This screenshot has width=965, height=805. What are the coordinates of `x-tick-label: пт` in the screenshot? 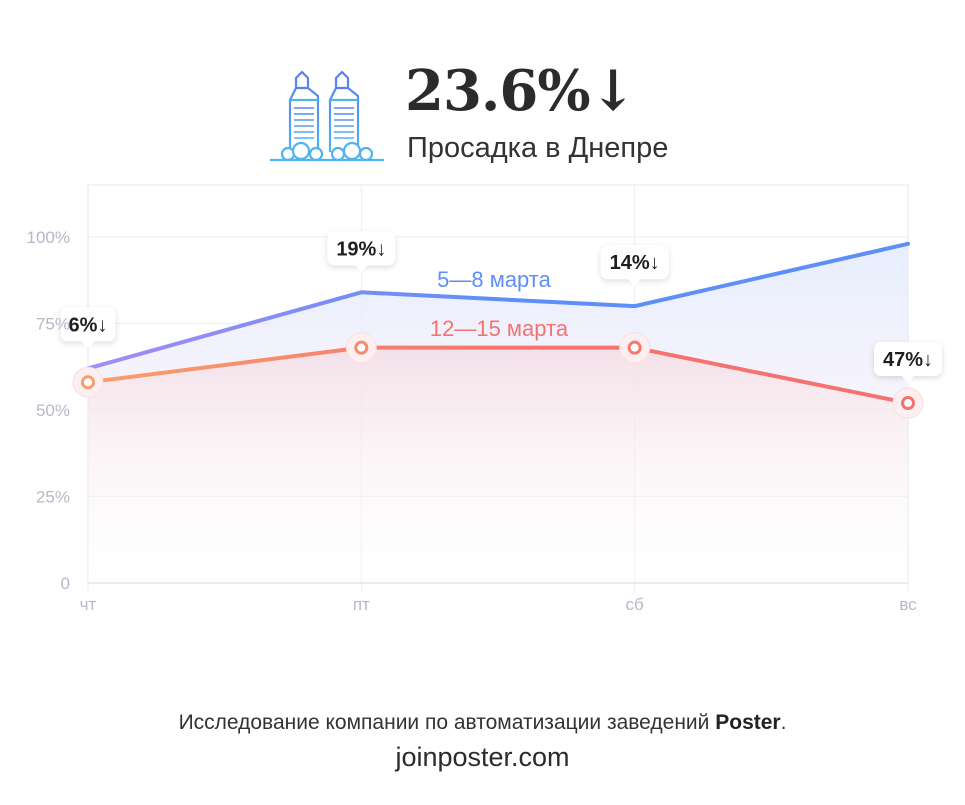 It's located at (361, 604).